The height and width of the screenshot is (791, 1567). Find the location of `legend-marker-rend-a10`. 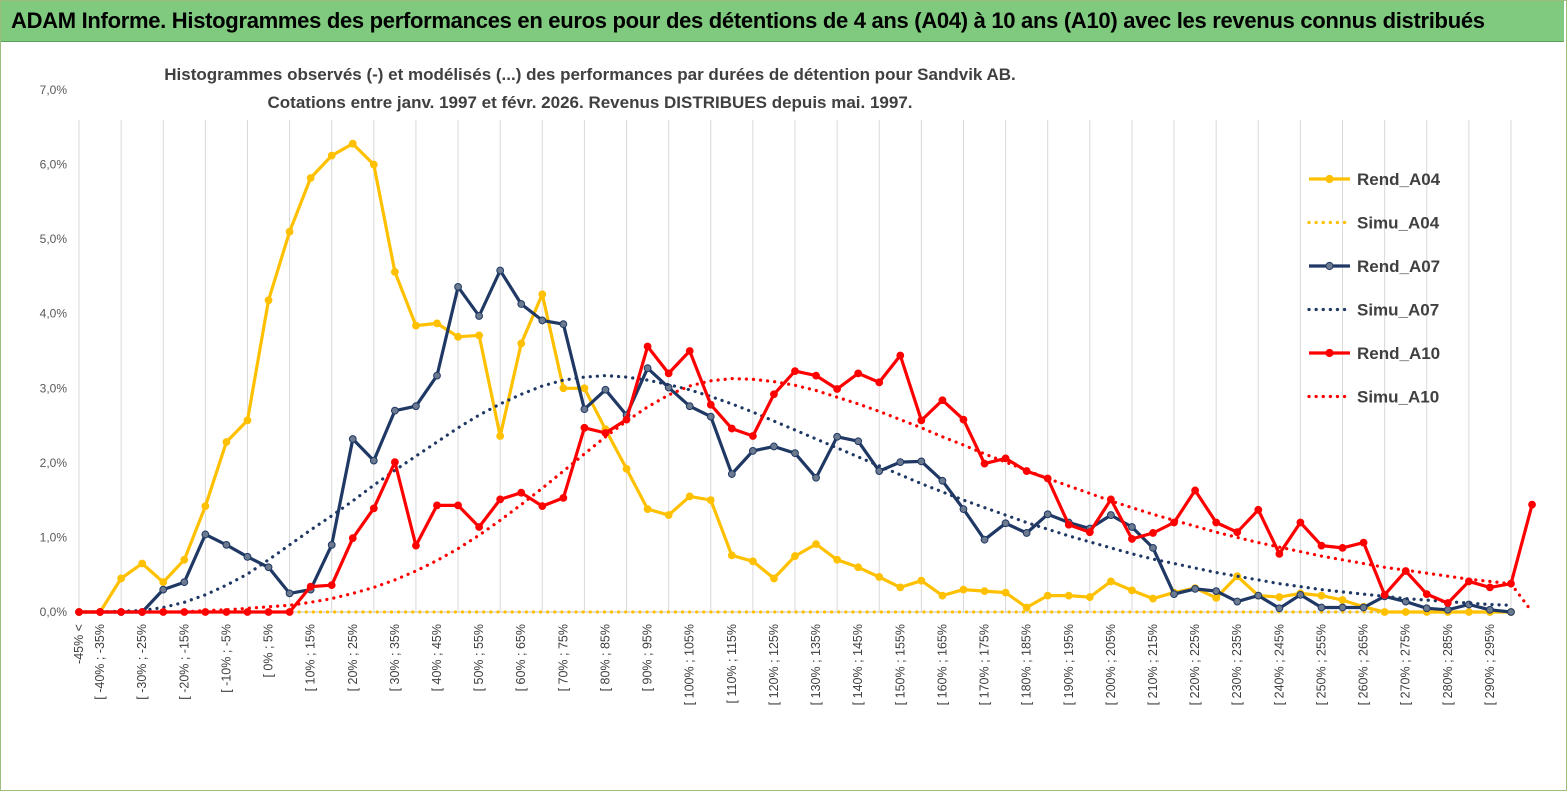

legend-marker-rend-a10 is located at coordinates (1329, 353).